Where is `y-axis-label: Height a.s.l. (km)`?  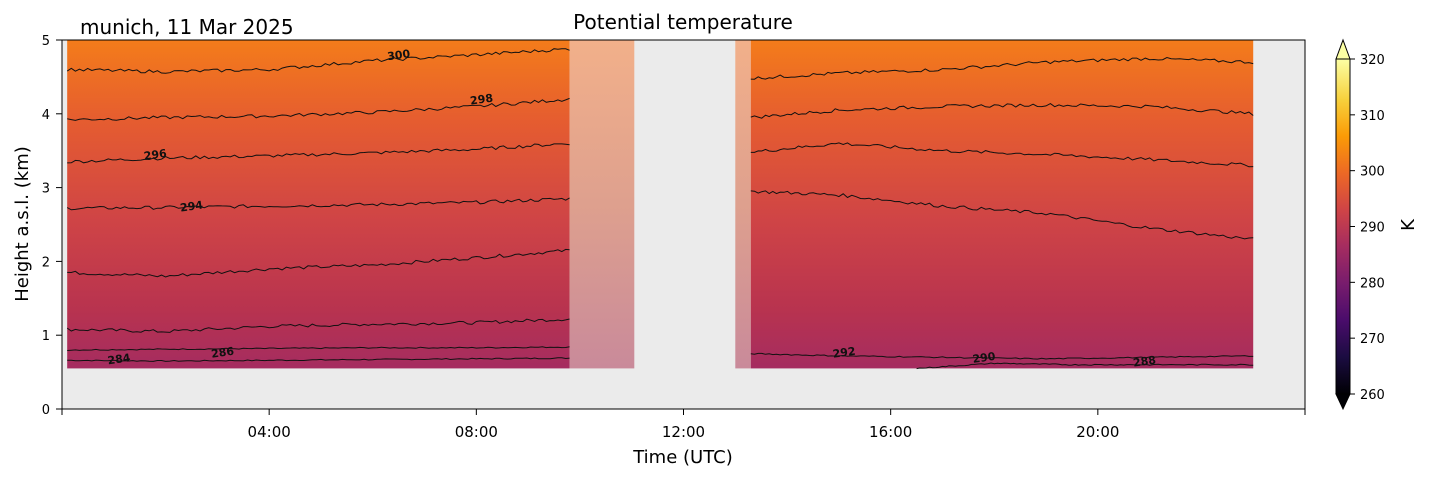
y-axis-label: Height a.s.l. (km) is located at coordinates (22, 224).